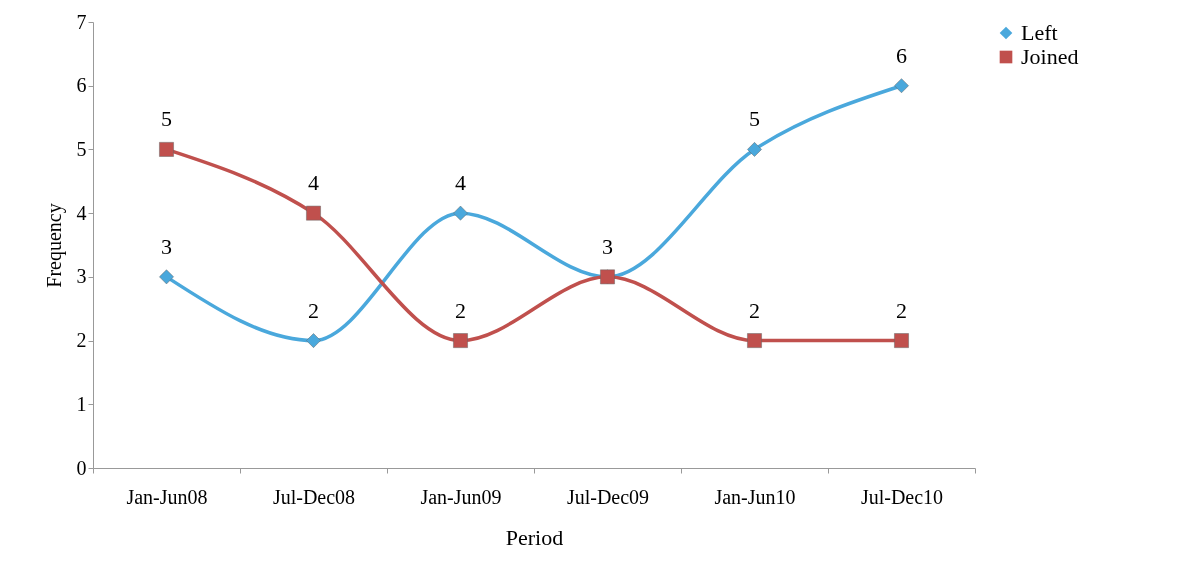 The image size is (1187, 588). What do you see at coordinates (534, 537) in the screenshot?
I see `x-axis-title: Period` at bounding box center [534, 537].